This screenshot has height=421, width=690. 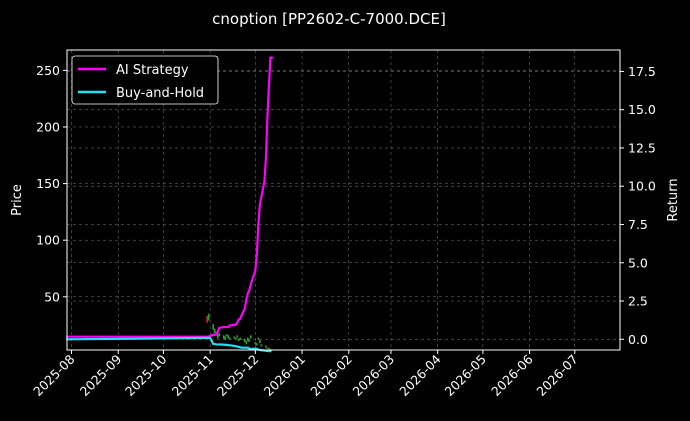 I want to click on legend-box, so click(x=145, y=80).